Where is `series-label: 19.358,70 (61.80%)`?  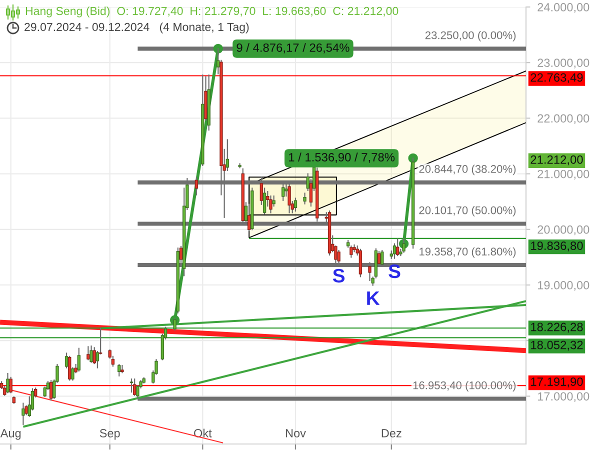
series-label: 19.358,70 (61.80%) is located at coordinates (468, 252).